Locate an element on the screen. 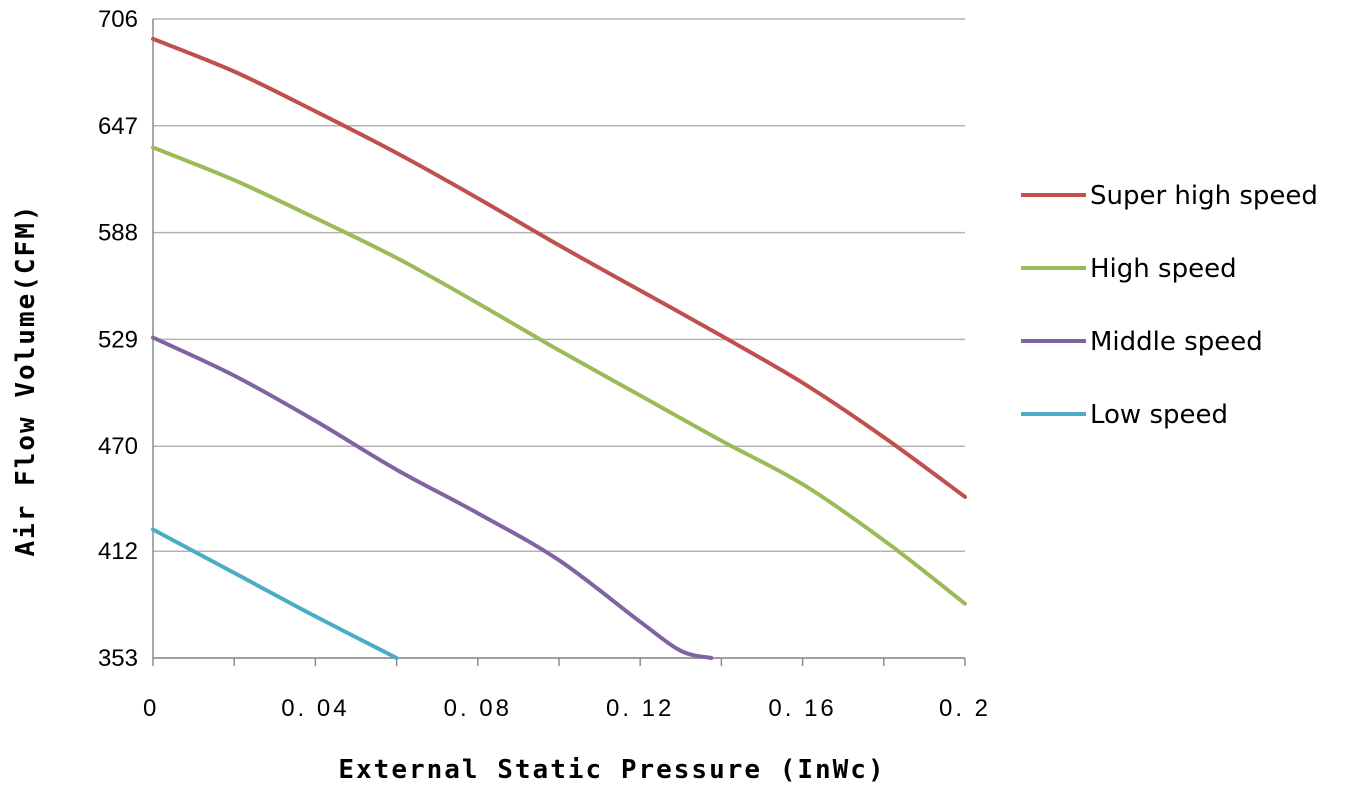  y-tick-label: 588 is located at coordinates (118, 233).